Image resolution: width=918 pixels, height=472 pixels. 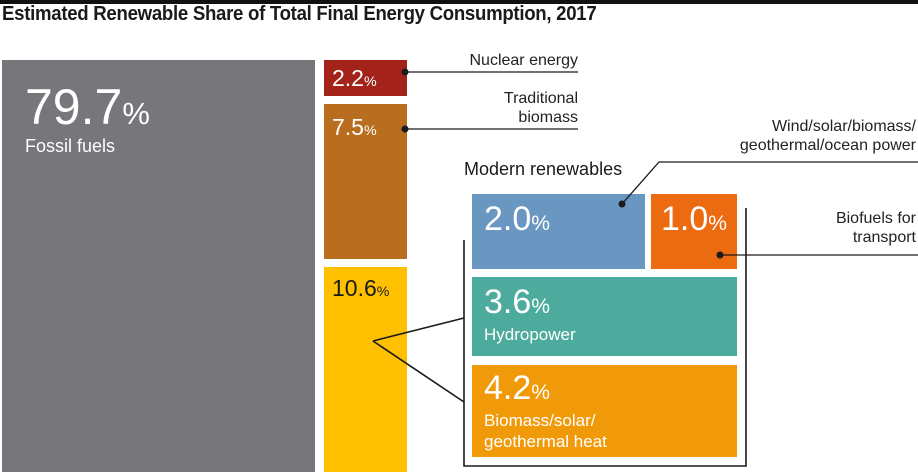 What do you see at coordinates (541, 392) in the screenshot?
I see `unit-heat: %` at bounding box center [541, 392].